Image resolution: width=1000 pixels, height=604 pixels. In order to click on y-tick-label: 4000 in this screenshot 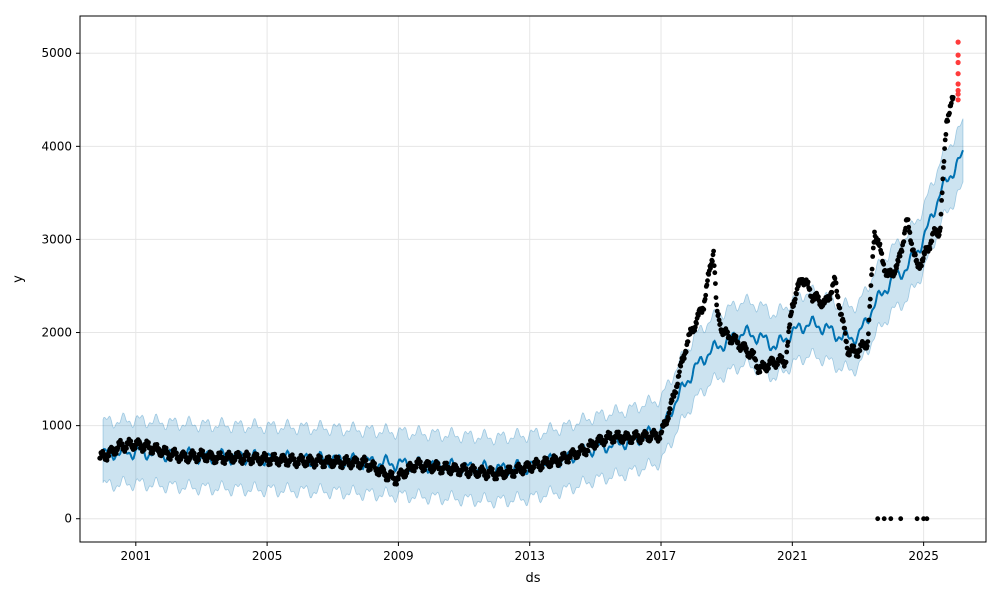, I will do `click(56, 146)`.